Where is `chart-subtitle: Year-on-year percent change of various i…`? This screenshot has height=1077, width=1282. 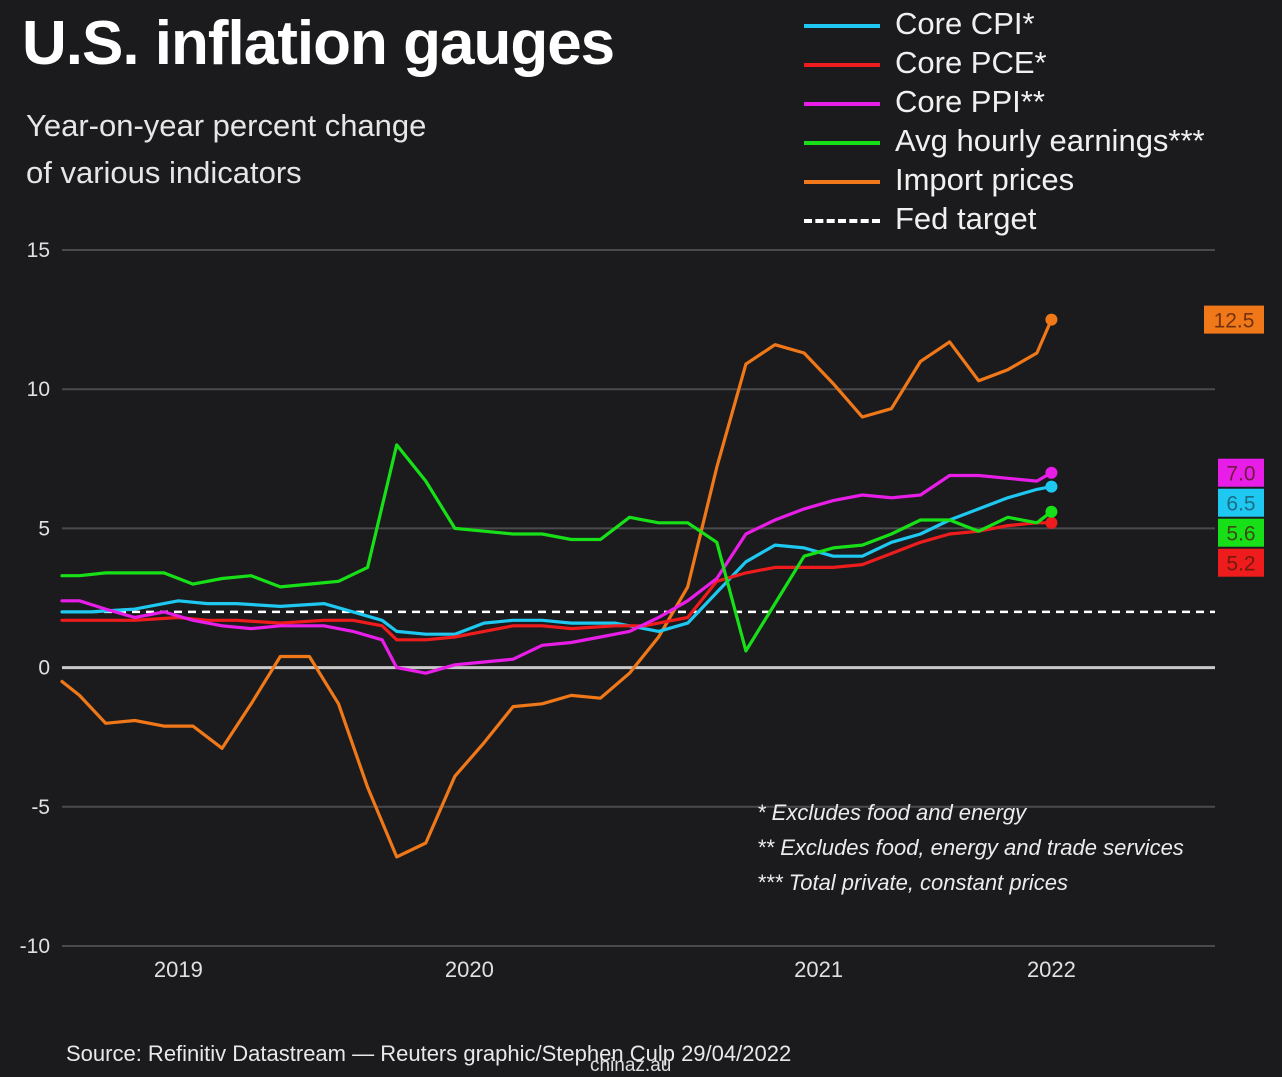 chart-subtitle: Year-on-year percent change of various i… is located at coordinates (286, 149).